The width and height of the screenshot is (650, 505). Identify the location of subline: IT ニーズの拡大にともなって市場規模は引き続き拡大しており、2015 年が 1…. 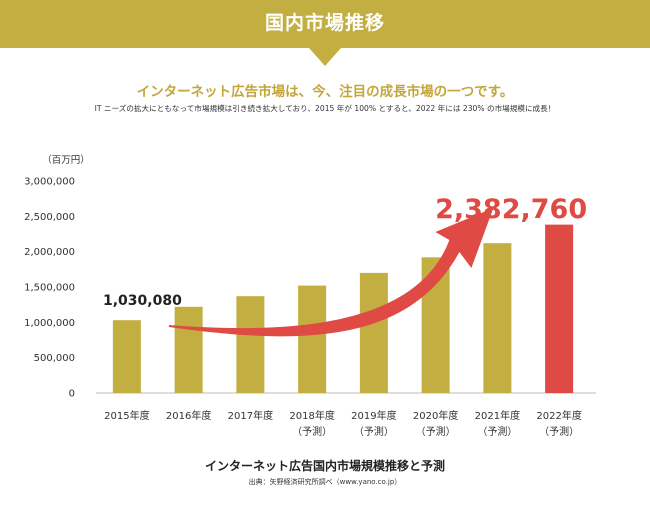
(325, 108).